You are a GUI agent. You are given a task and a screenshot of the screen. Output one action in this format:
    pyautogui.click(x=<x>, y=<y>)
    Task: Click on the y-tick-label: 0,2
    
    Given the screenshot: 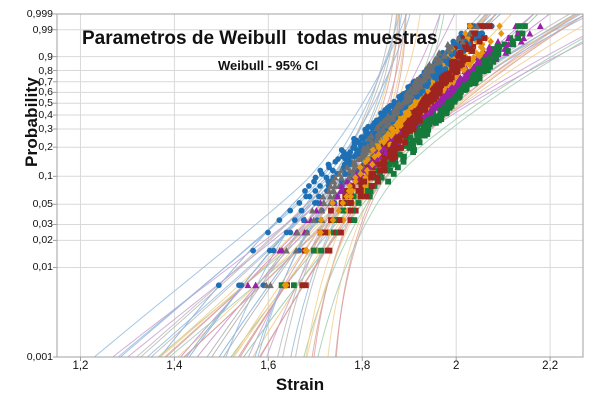 What is the action you would take?
    pyautogui.click(x=45, y=147)
    